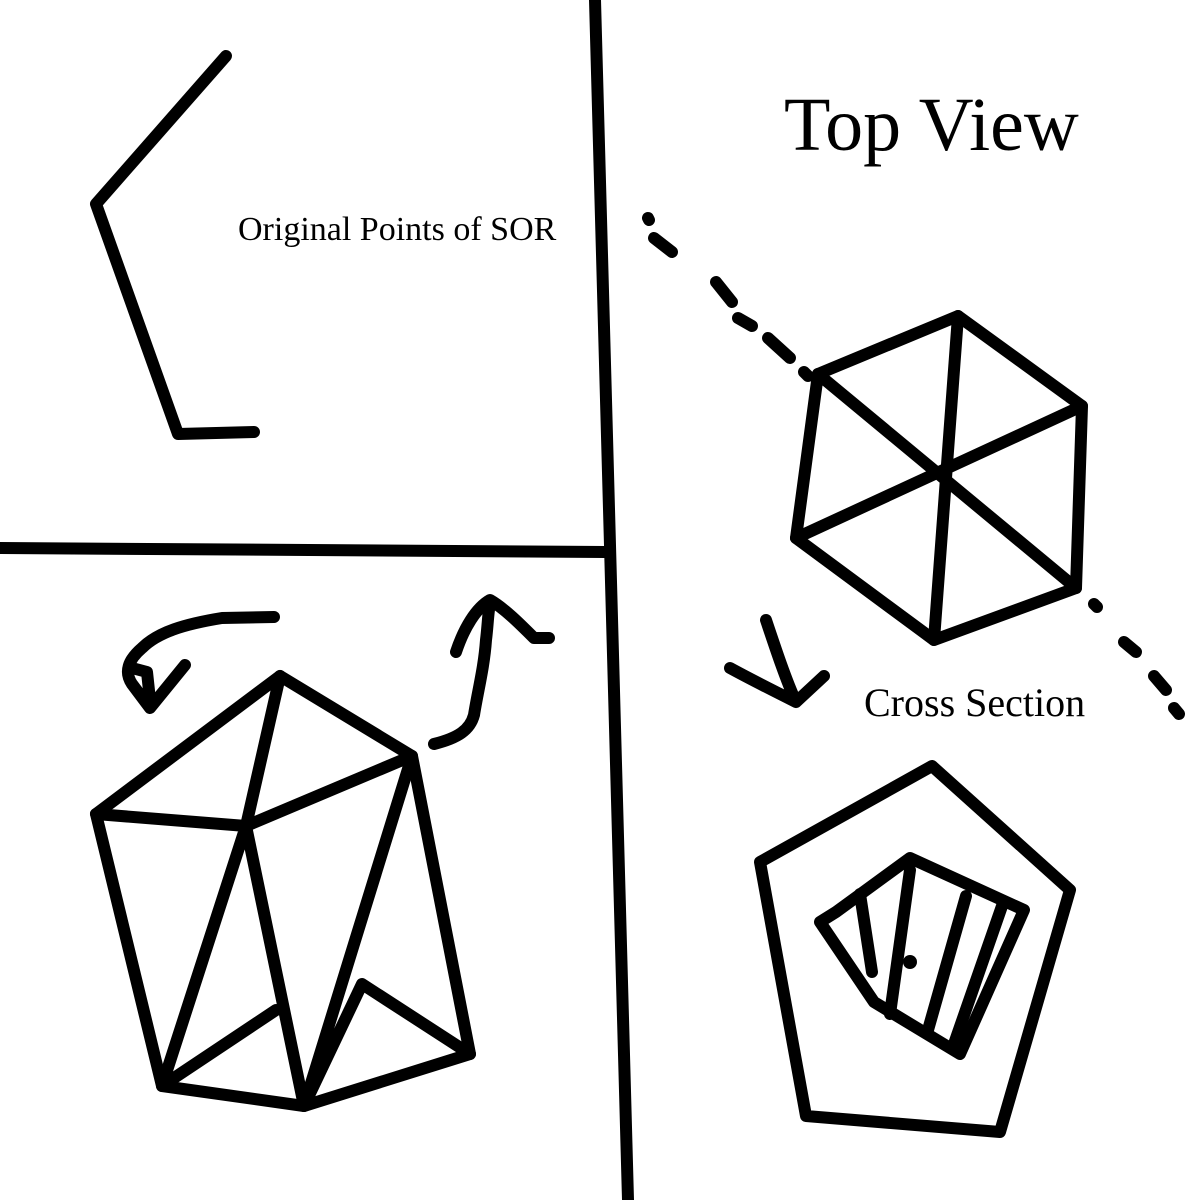  Describe the element at coordinates (910, 962) in the screenshot. I see `center-point` at that location.